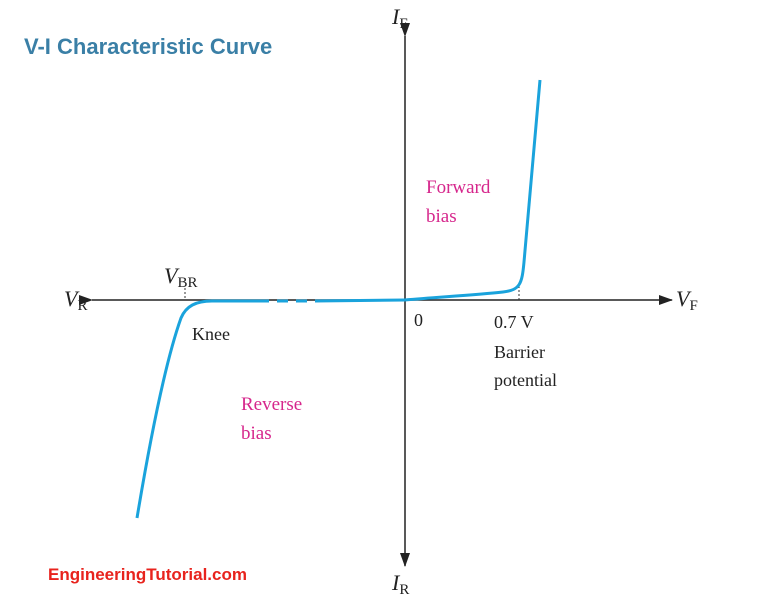 The image size is (768, 610). What do you see at coordinates (211, 334) in the screenshot?
I see `knee-label: Knee` at bounding box center [211, 334].